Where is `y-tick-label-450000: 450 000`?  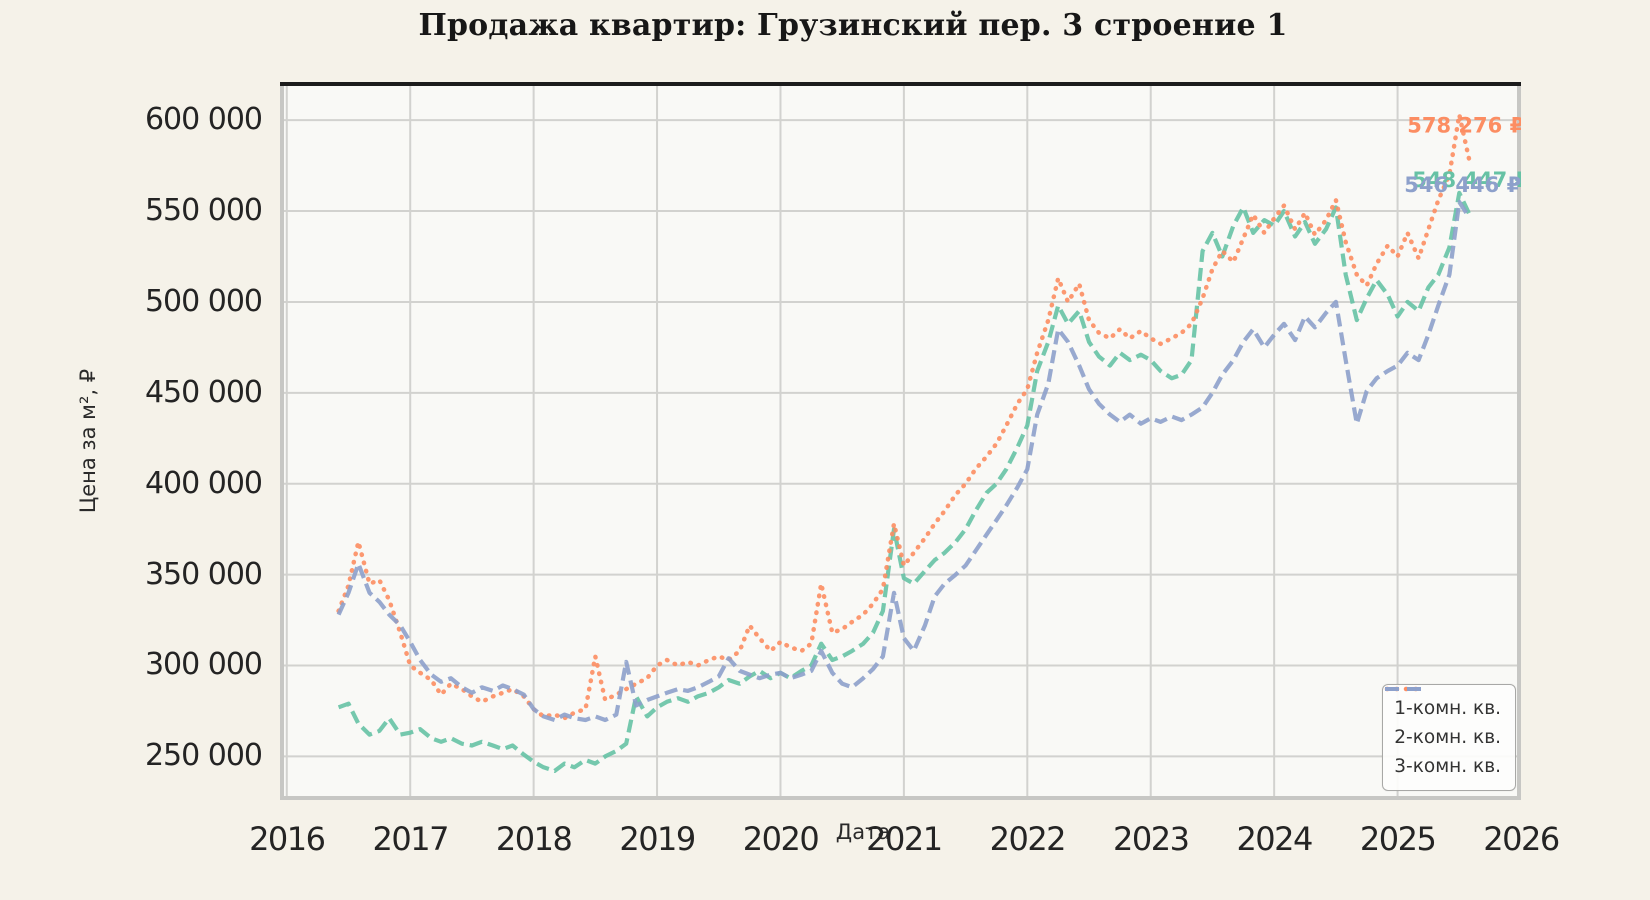
y-tick-label-450000: 450 000 is located at coordinates (203, 392).